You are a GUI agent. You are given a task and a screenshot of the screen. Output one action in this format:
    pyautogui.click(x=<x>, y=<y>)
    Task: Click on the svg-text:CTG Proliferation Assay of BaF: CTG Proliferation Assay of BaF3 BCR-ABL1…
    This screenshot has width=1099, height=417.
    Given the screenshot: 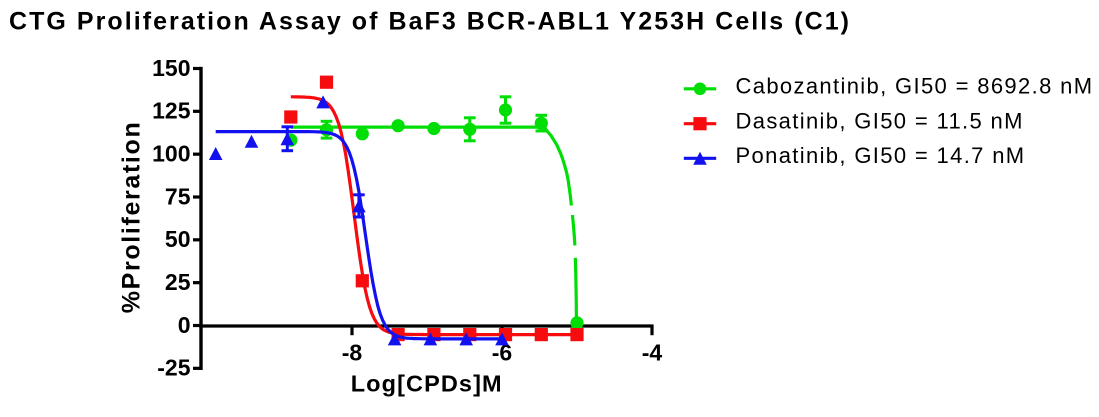 What is the action you would take?
    pyautogui.click(x=430, y=22)
    